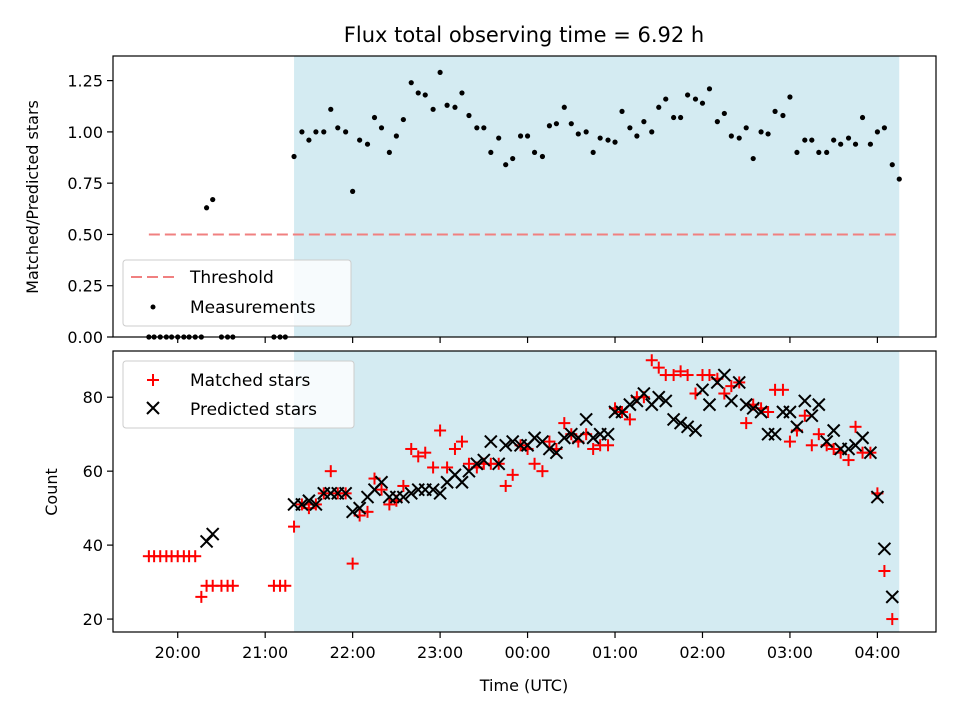 This screenshot has height=720, width=960. Describe the element at coordinates (250, 381) in the screenshot. I see `legend-matched-label: Matched stars` at that location.